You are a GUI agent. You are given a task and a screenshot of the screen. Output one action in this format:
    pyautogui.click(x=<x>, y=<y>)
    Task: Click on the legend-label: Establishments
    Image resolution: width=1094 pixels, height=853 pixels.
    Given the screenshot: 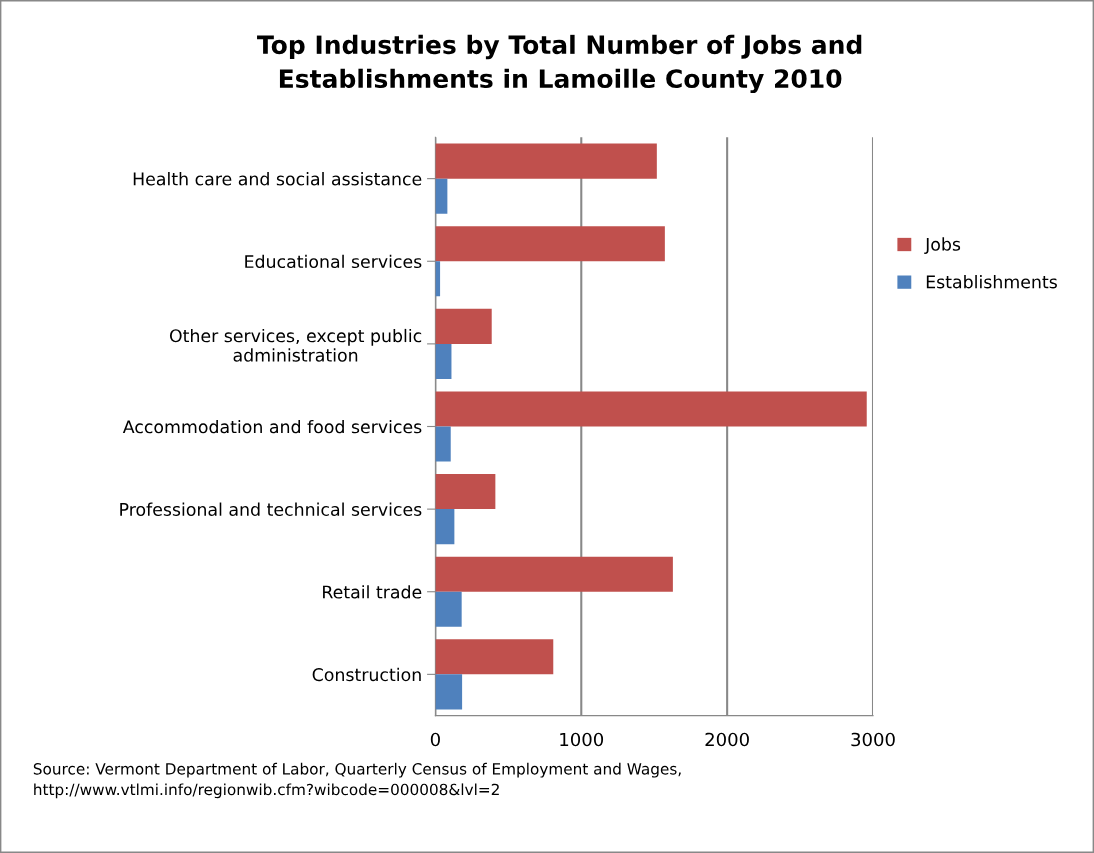 What is the action you would take?
    pyautogui.click(x=991, y=281)
    